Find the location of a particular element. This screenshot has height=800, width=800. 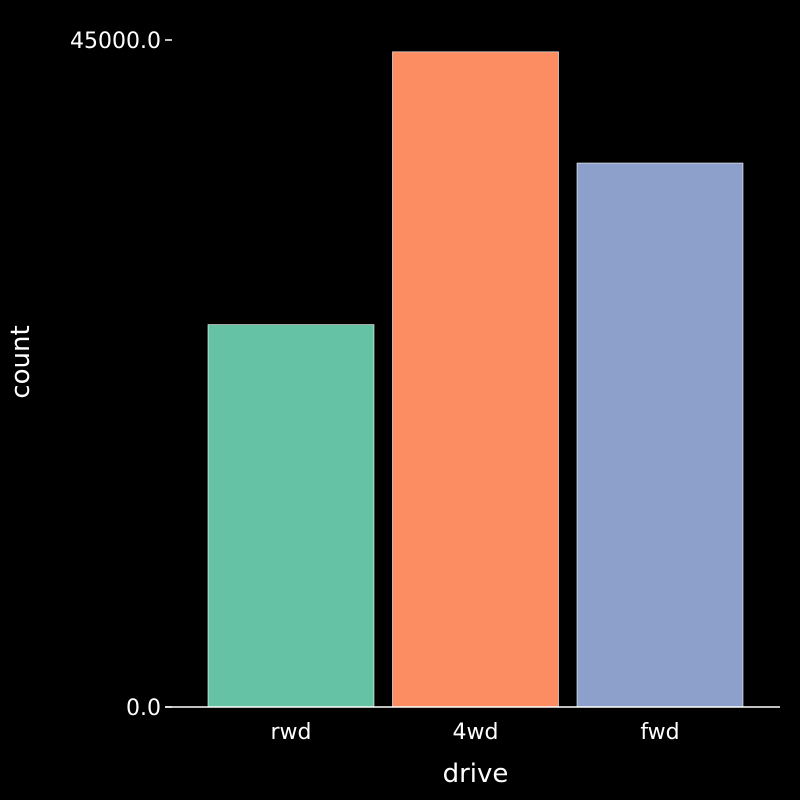

y-tick-label: 45000.0 is located at coordinates (115, 41).